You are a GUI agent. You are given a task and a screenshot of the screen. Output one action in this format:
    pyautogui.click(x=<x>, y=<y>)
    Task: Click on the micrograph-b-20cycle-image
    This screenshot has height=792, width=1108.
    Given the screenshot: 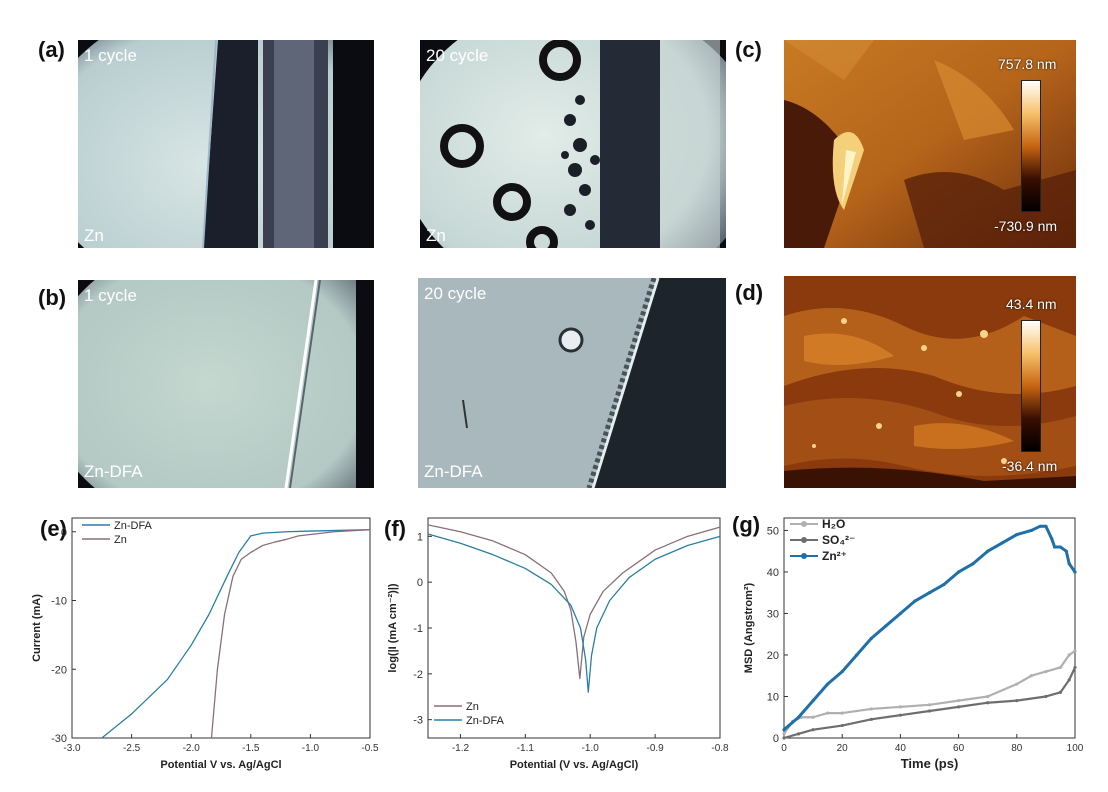 What is the action you would take?
    pyautogui.click(x=572, y=383)
    